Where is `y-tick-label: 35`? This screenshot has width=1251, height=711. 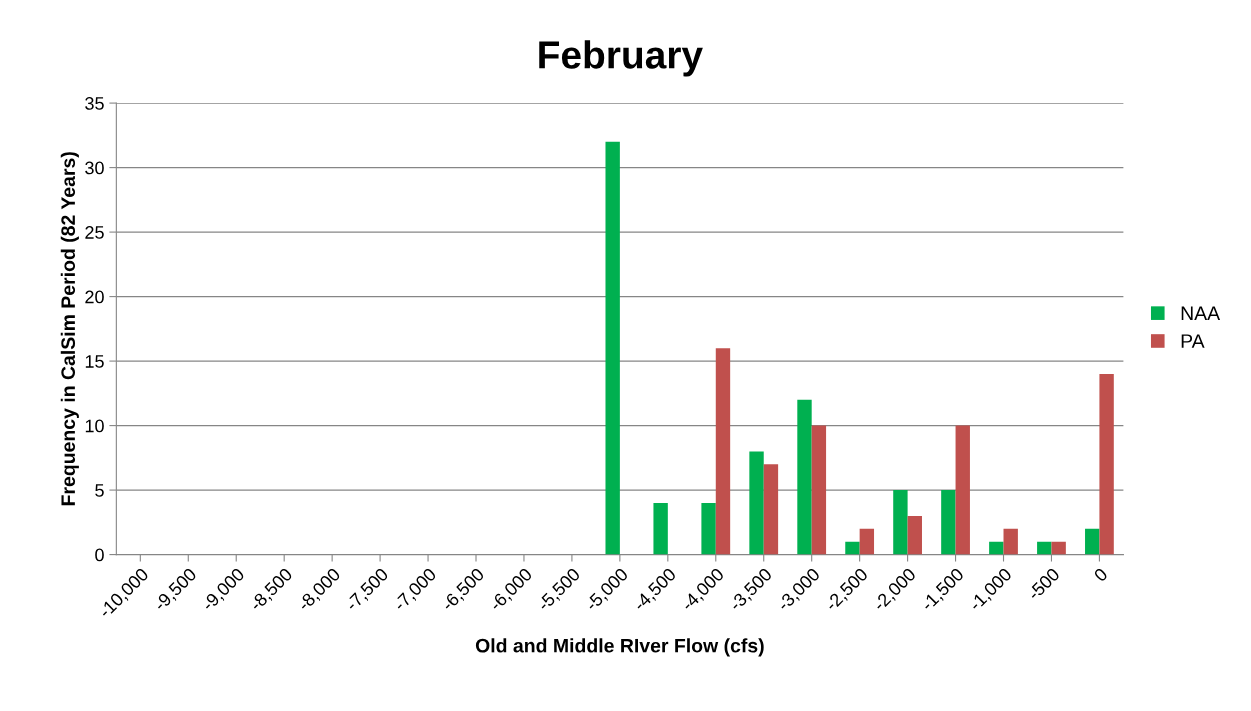 y-tick-label: 35 is located at coordinates (94, 103).